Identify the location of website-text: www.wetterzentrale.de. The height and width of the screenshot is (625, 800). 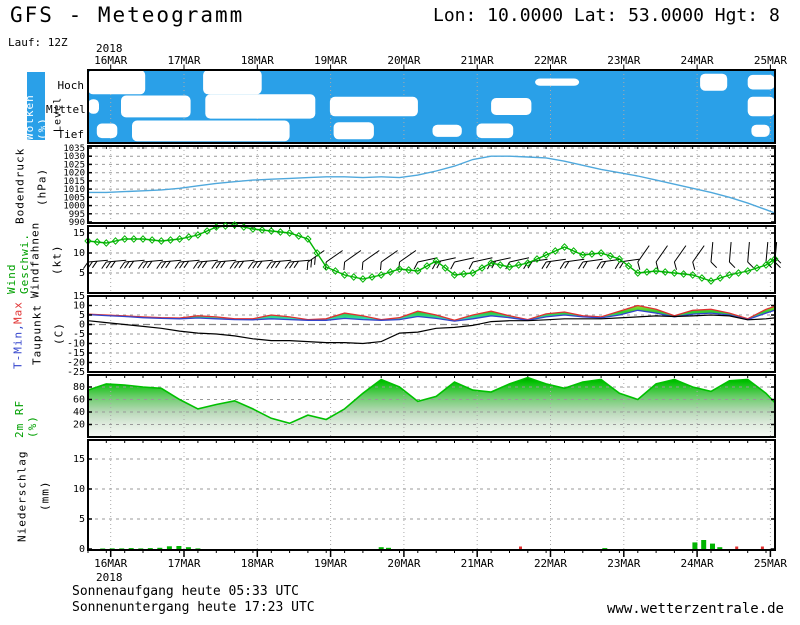
(695, 609).